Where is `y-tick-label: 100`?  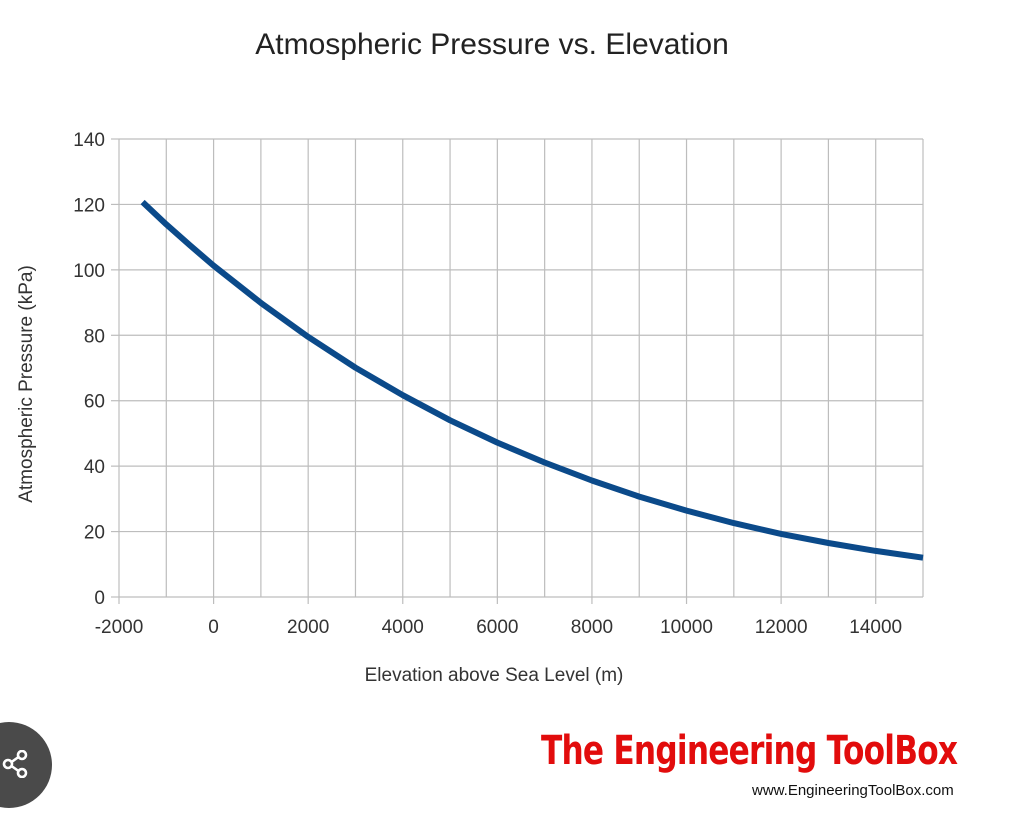
y-tick-label: 100 is located at coordinates (89, 271).